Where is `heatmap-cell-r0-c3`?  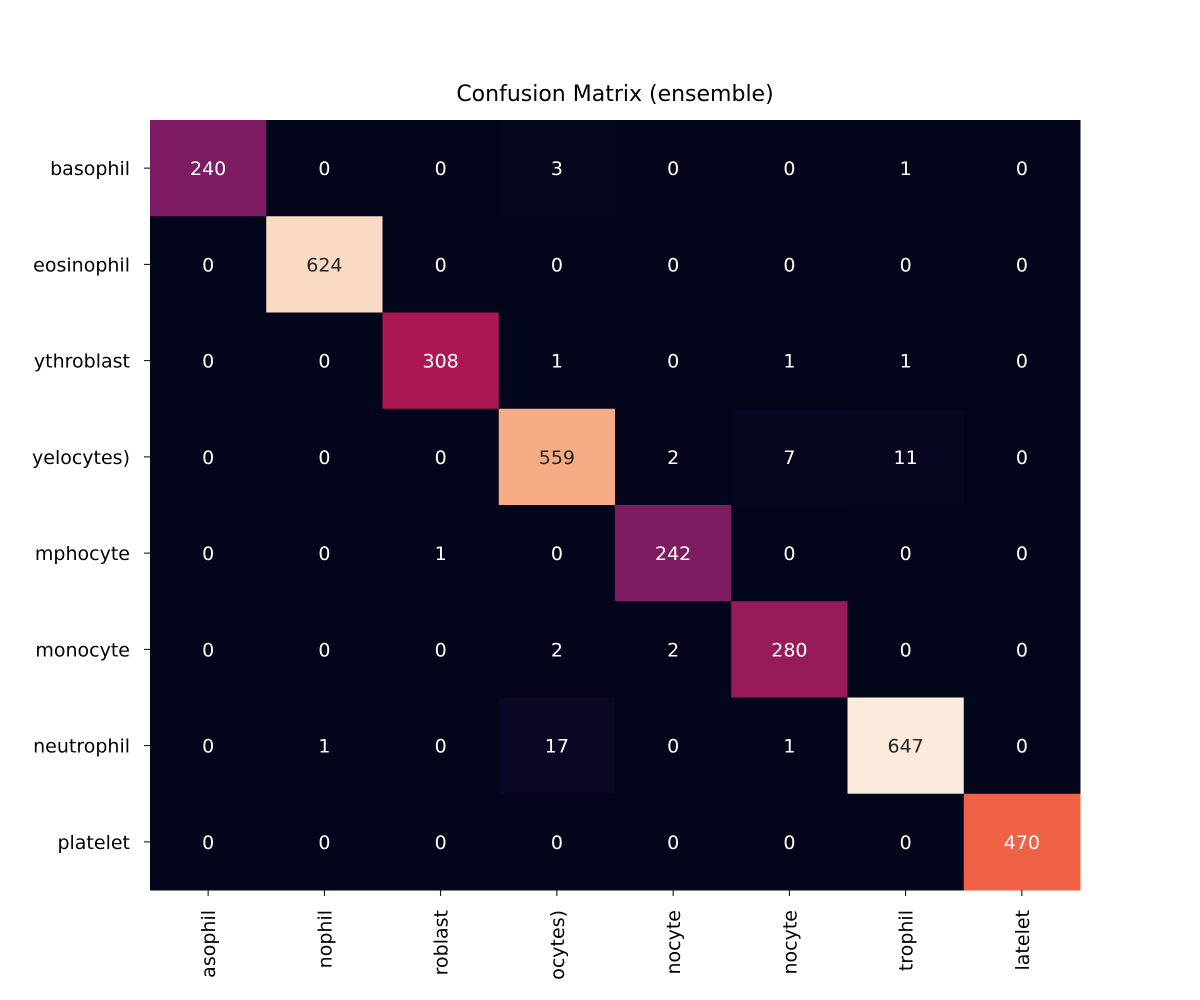
heatmap-cell-r0-c3 is located at coordinates (557, 168).